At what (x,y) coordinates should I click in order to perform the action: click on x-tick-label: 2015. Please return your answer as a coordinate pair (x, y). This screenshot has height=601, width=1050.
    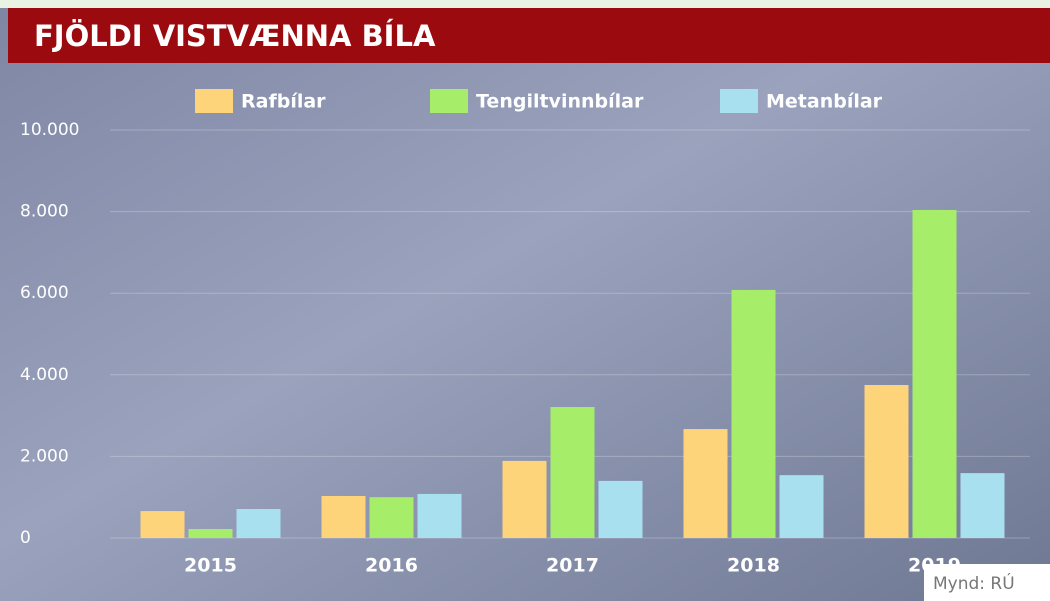
    Looking at the image, I should click on (210, 566).